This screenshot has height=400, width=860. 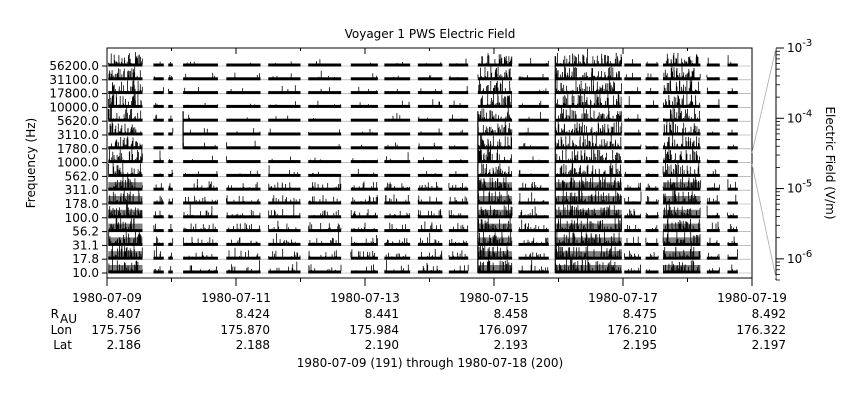 I want to click on ephemeris-value: 175.870, so click(x=245, y=330).